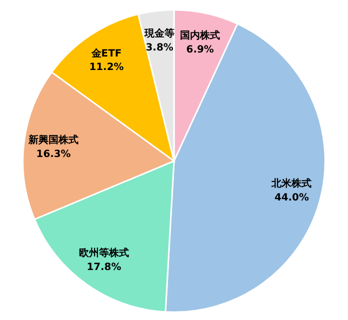 The width and height of the screenshot is (348, 320). I want to click on slice-label: 国内株式, so click(200, 36).